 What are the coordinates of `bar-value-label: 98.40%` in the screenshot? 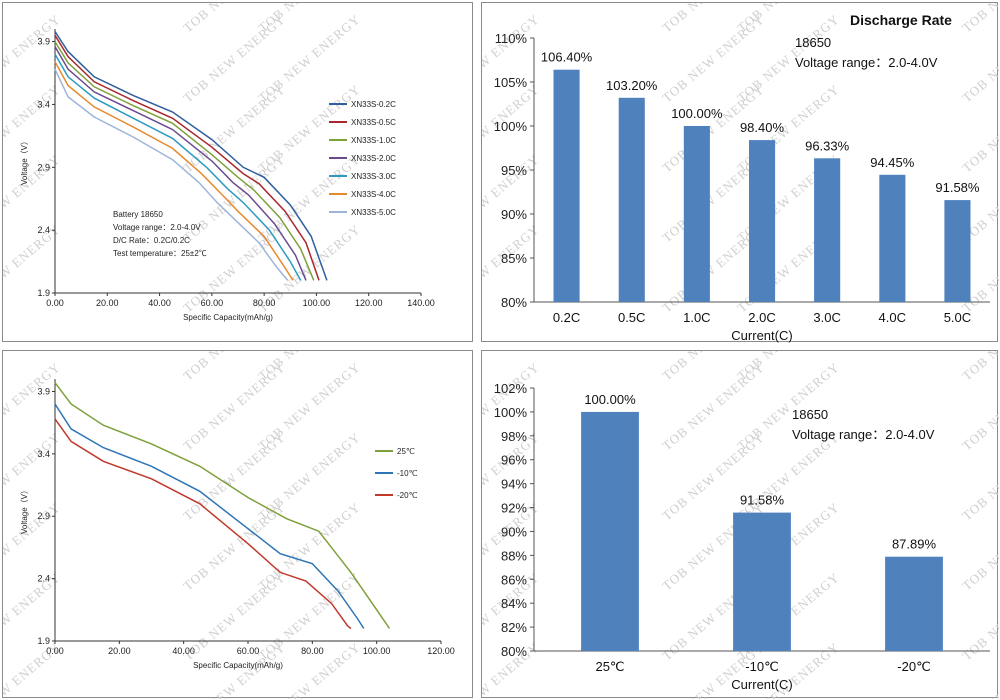 It's located at (762, 127).